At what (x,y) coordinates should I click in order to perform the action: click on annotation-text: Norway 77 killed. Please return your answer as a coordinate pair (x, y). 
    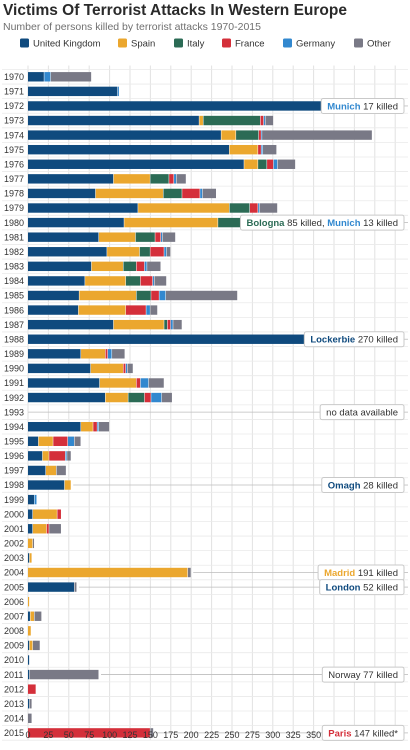
    Looking at the image, I should click on (363, 675).